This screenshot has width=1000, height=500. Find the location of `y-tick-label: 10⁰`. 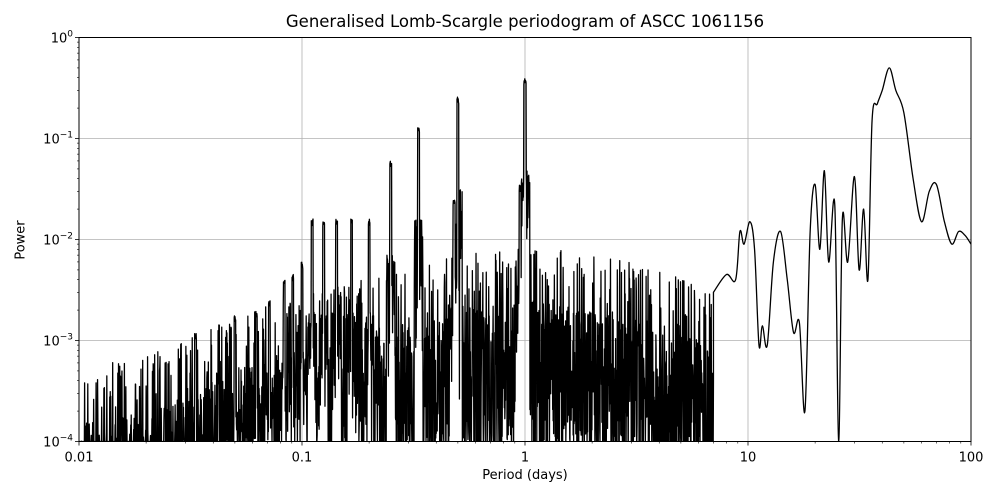

y-tick-label: 10⁰ is located at coordinates (62, 38).